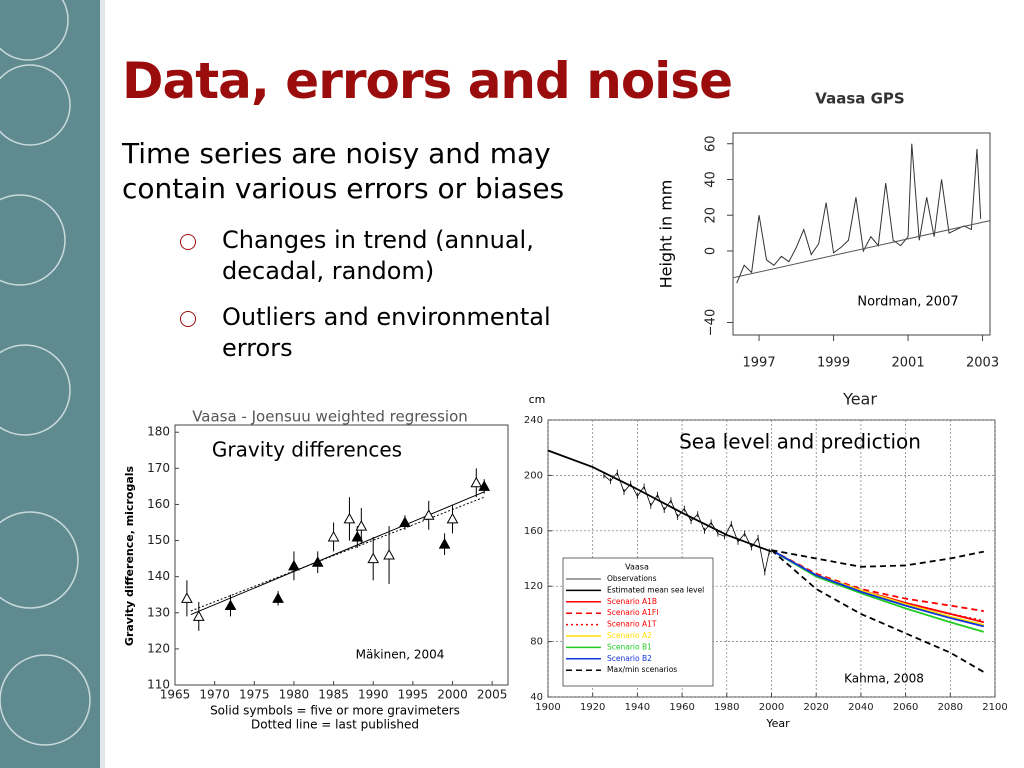  I want to click on annotation: Gravity differences, so click(307, 450).